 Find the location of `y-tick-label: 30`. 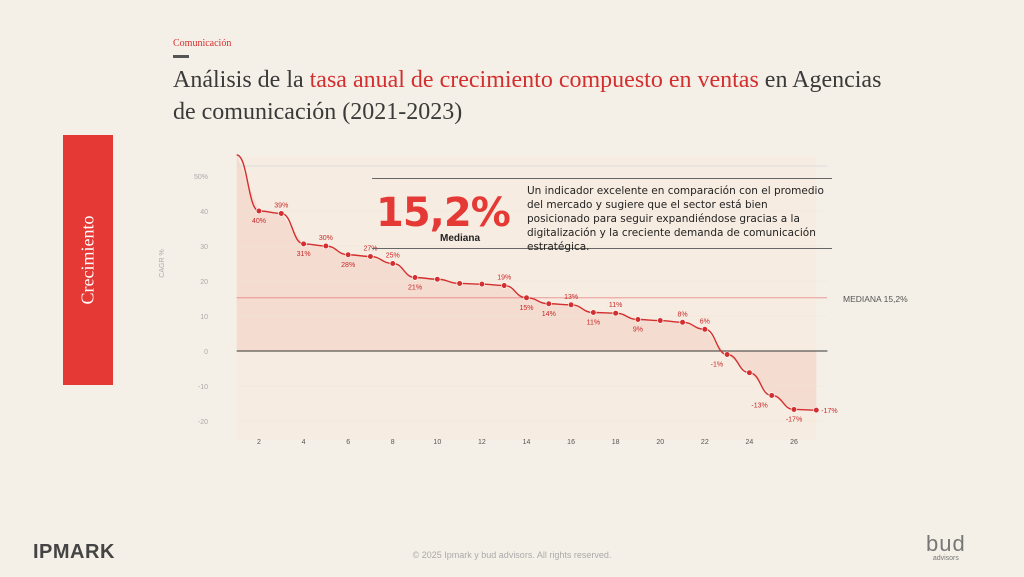

y-tick-label: 30 is located at coordinates (204, 247).